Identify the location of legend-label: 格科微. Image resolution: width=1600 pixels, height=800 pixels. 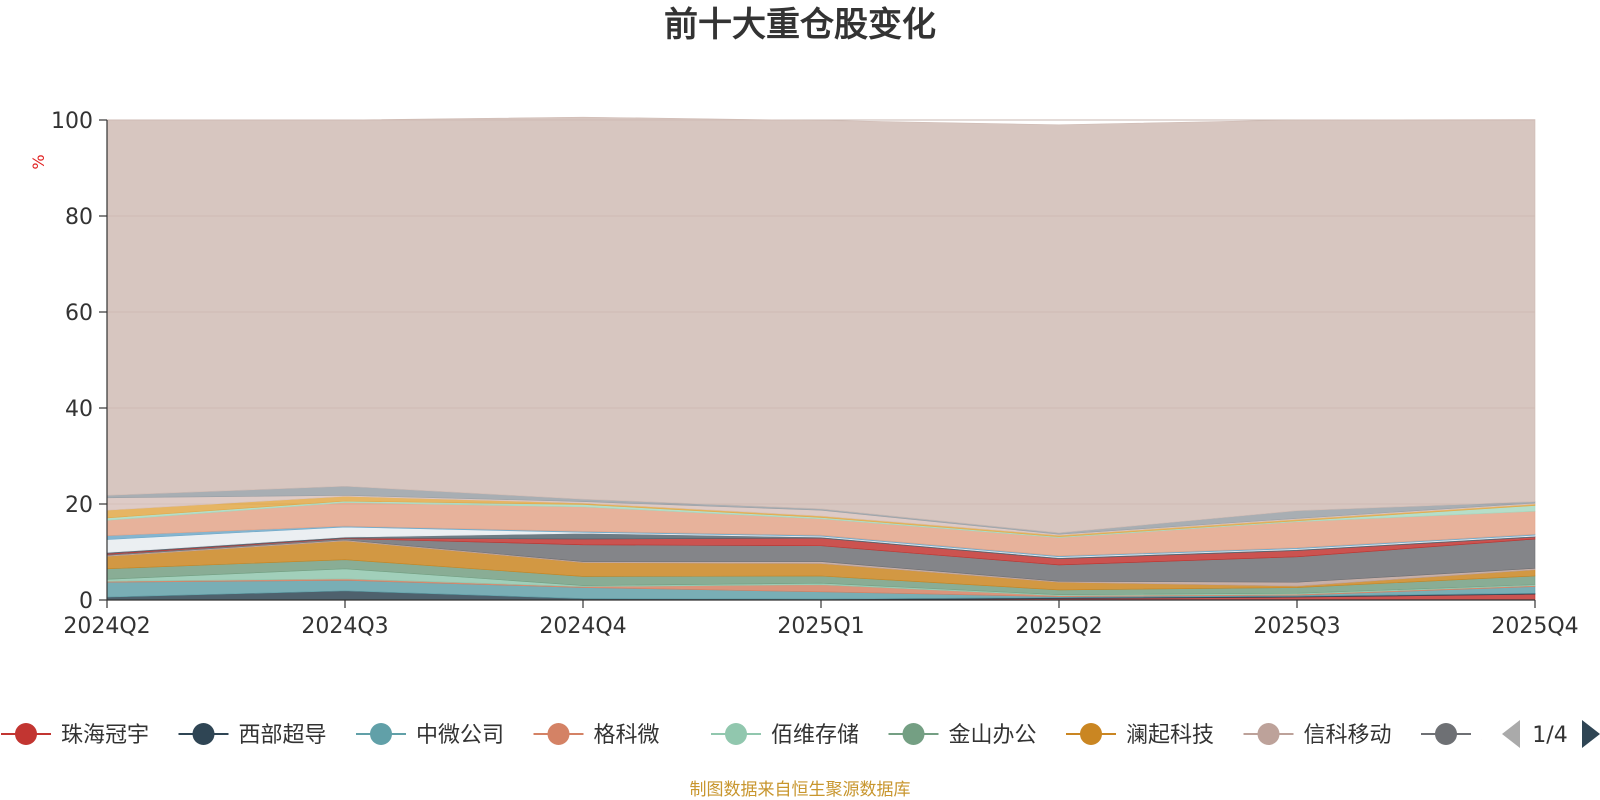
(627, 735).